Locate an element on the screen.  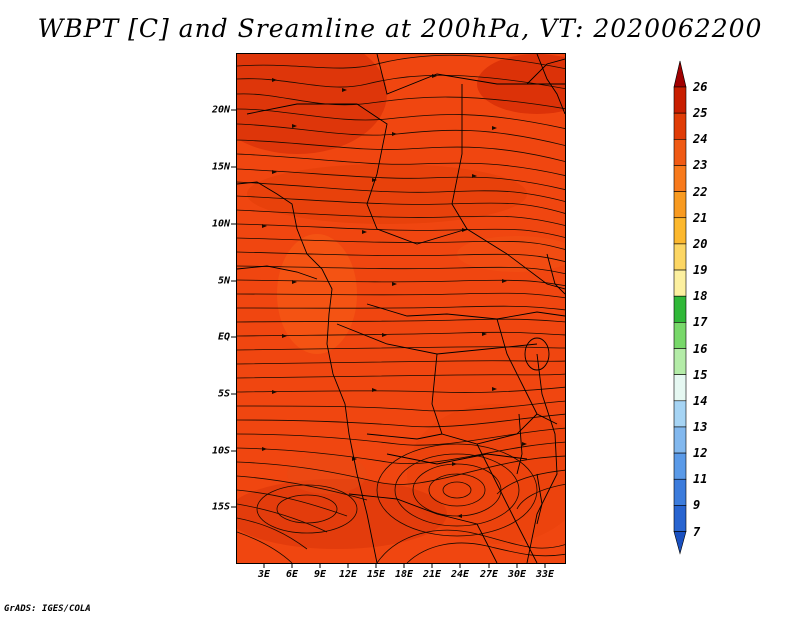
colorbar-label: 19 is located at coordinates (700, 270).